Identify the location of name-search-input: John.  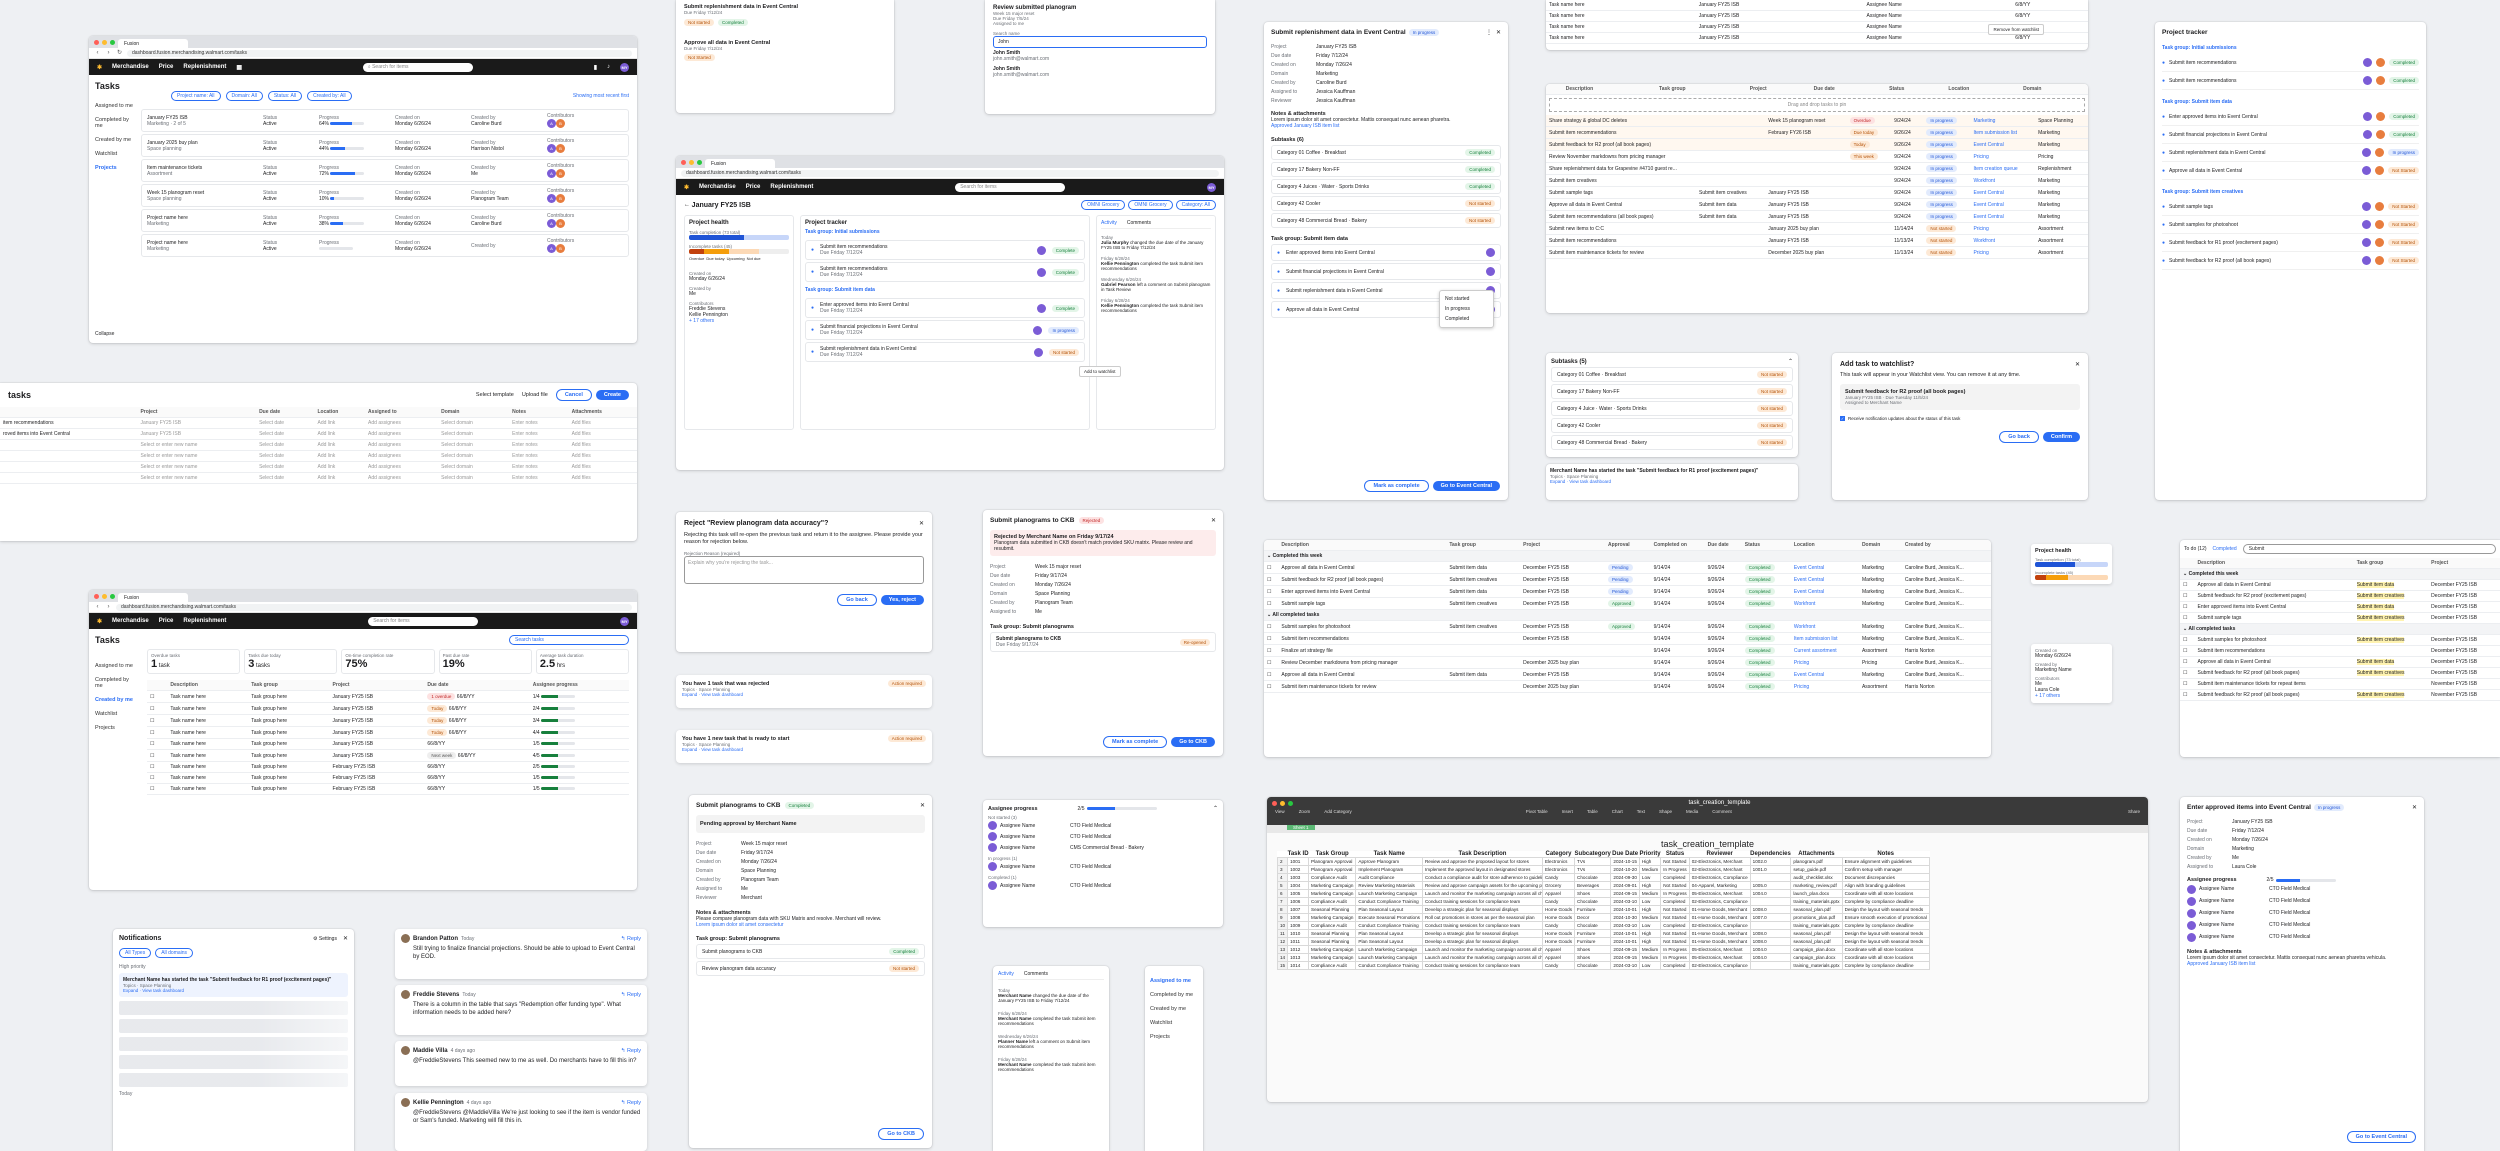
(1100, 42).